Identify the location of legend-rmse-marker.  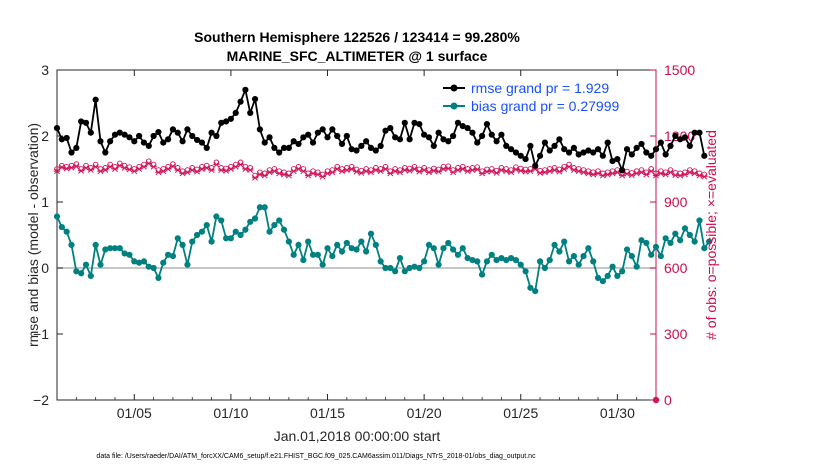
(454, 88).